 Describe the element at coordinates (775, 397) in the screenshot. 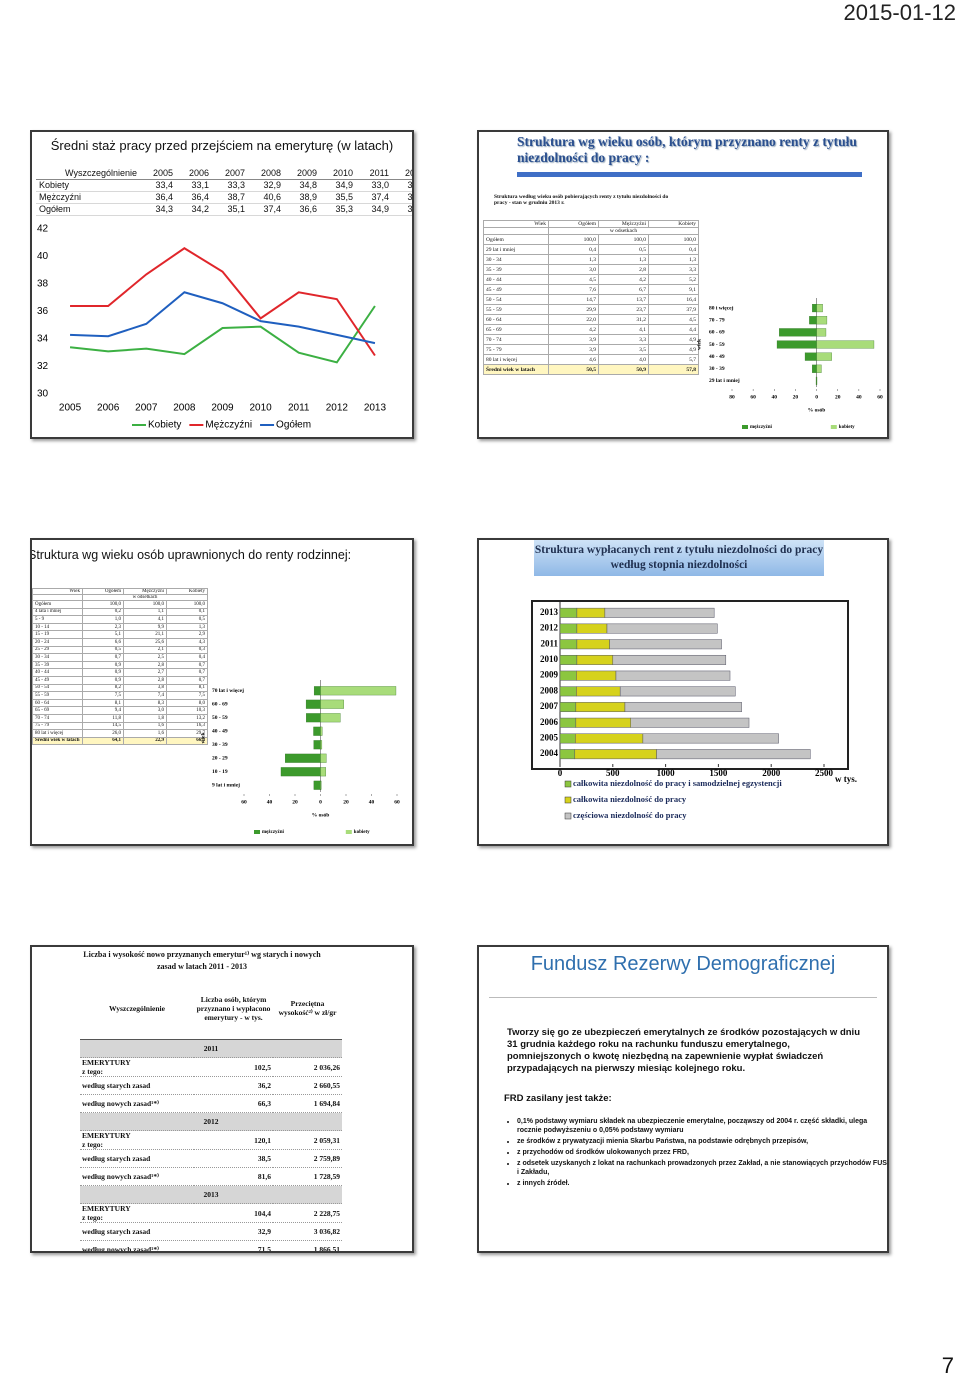

I see `x-tick-label: 40` at that location.